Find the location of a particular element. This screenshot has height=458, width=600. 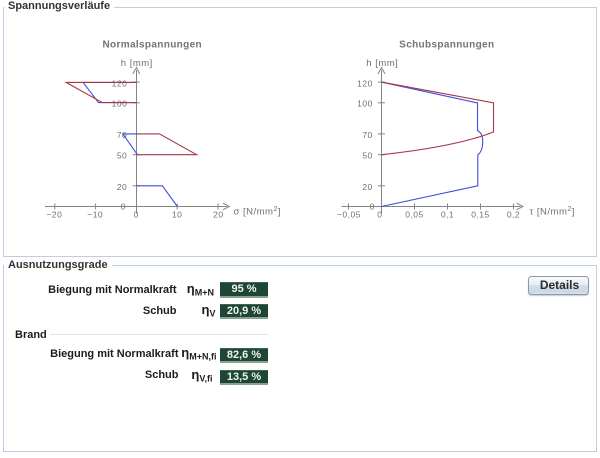

svg-text: −10 is located at coordinates (95, 215).